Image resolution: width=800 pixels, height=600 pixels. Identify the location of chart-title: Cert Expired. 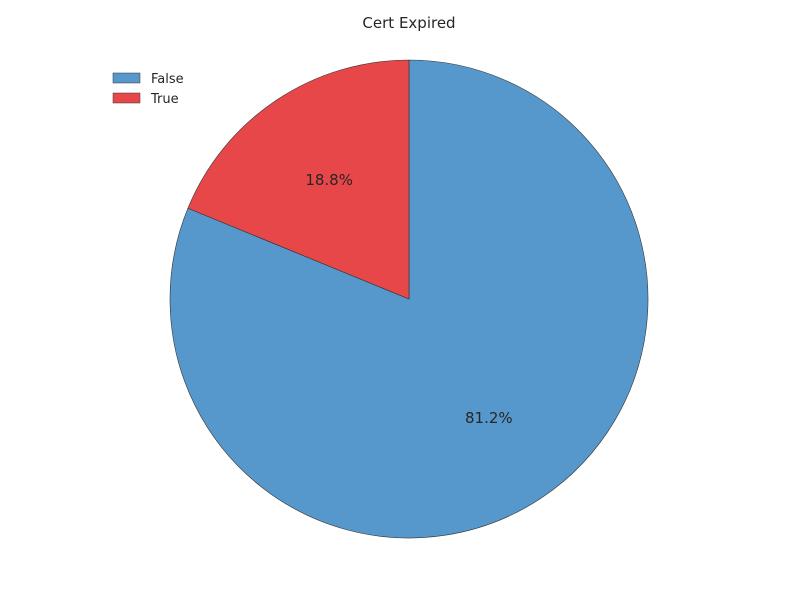
(408, 23).